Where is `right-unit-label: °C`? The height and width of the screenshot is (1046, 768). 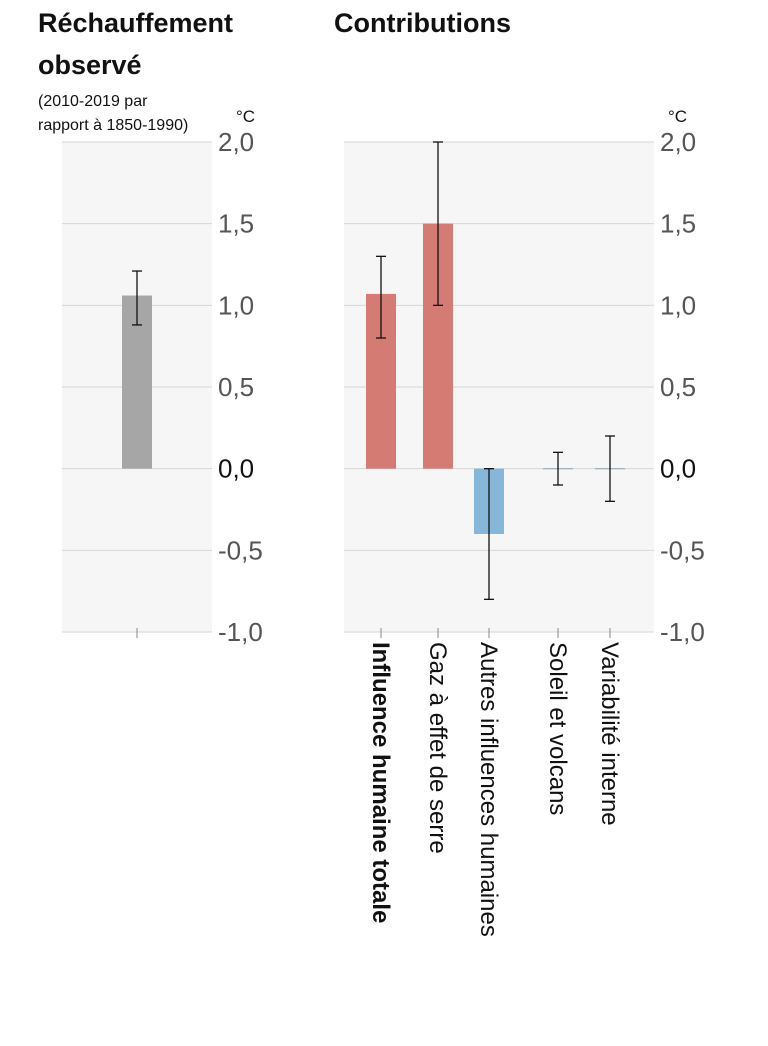
right-unit-label: °C is located at coordinates (677, 116).